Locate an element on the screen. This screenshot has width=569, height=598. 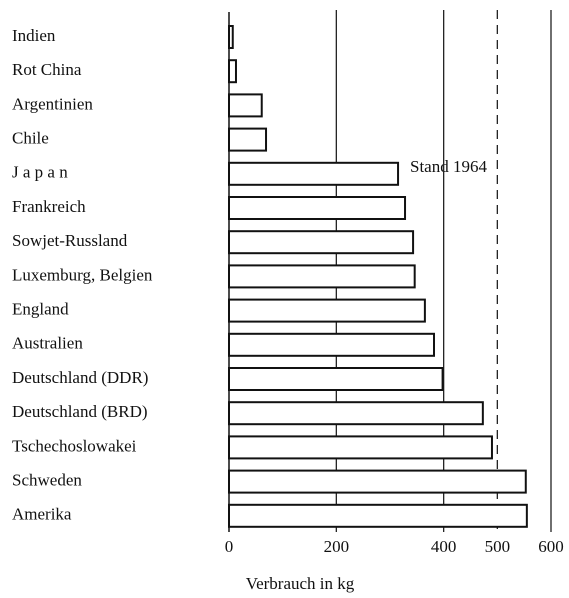
x-tick-label: 200 is located at coordinates (337, 546).